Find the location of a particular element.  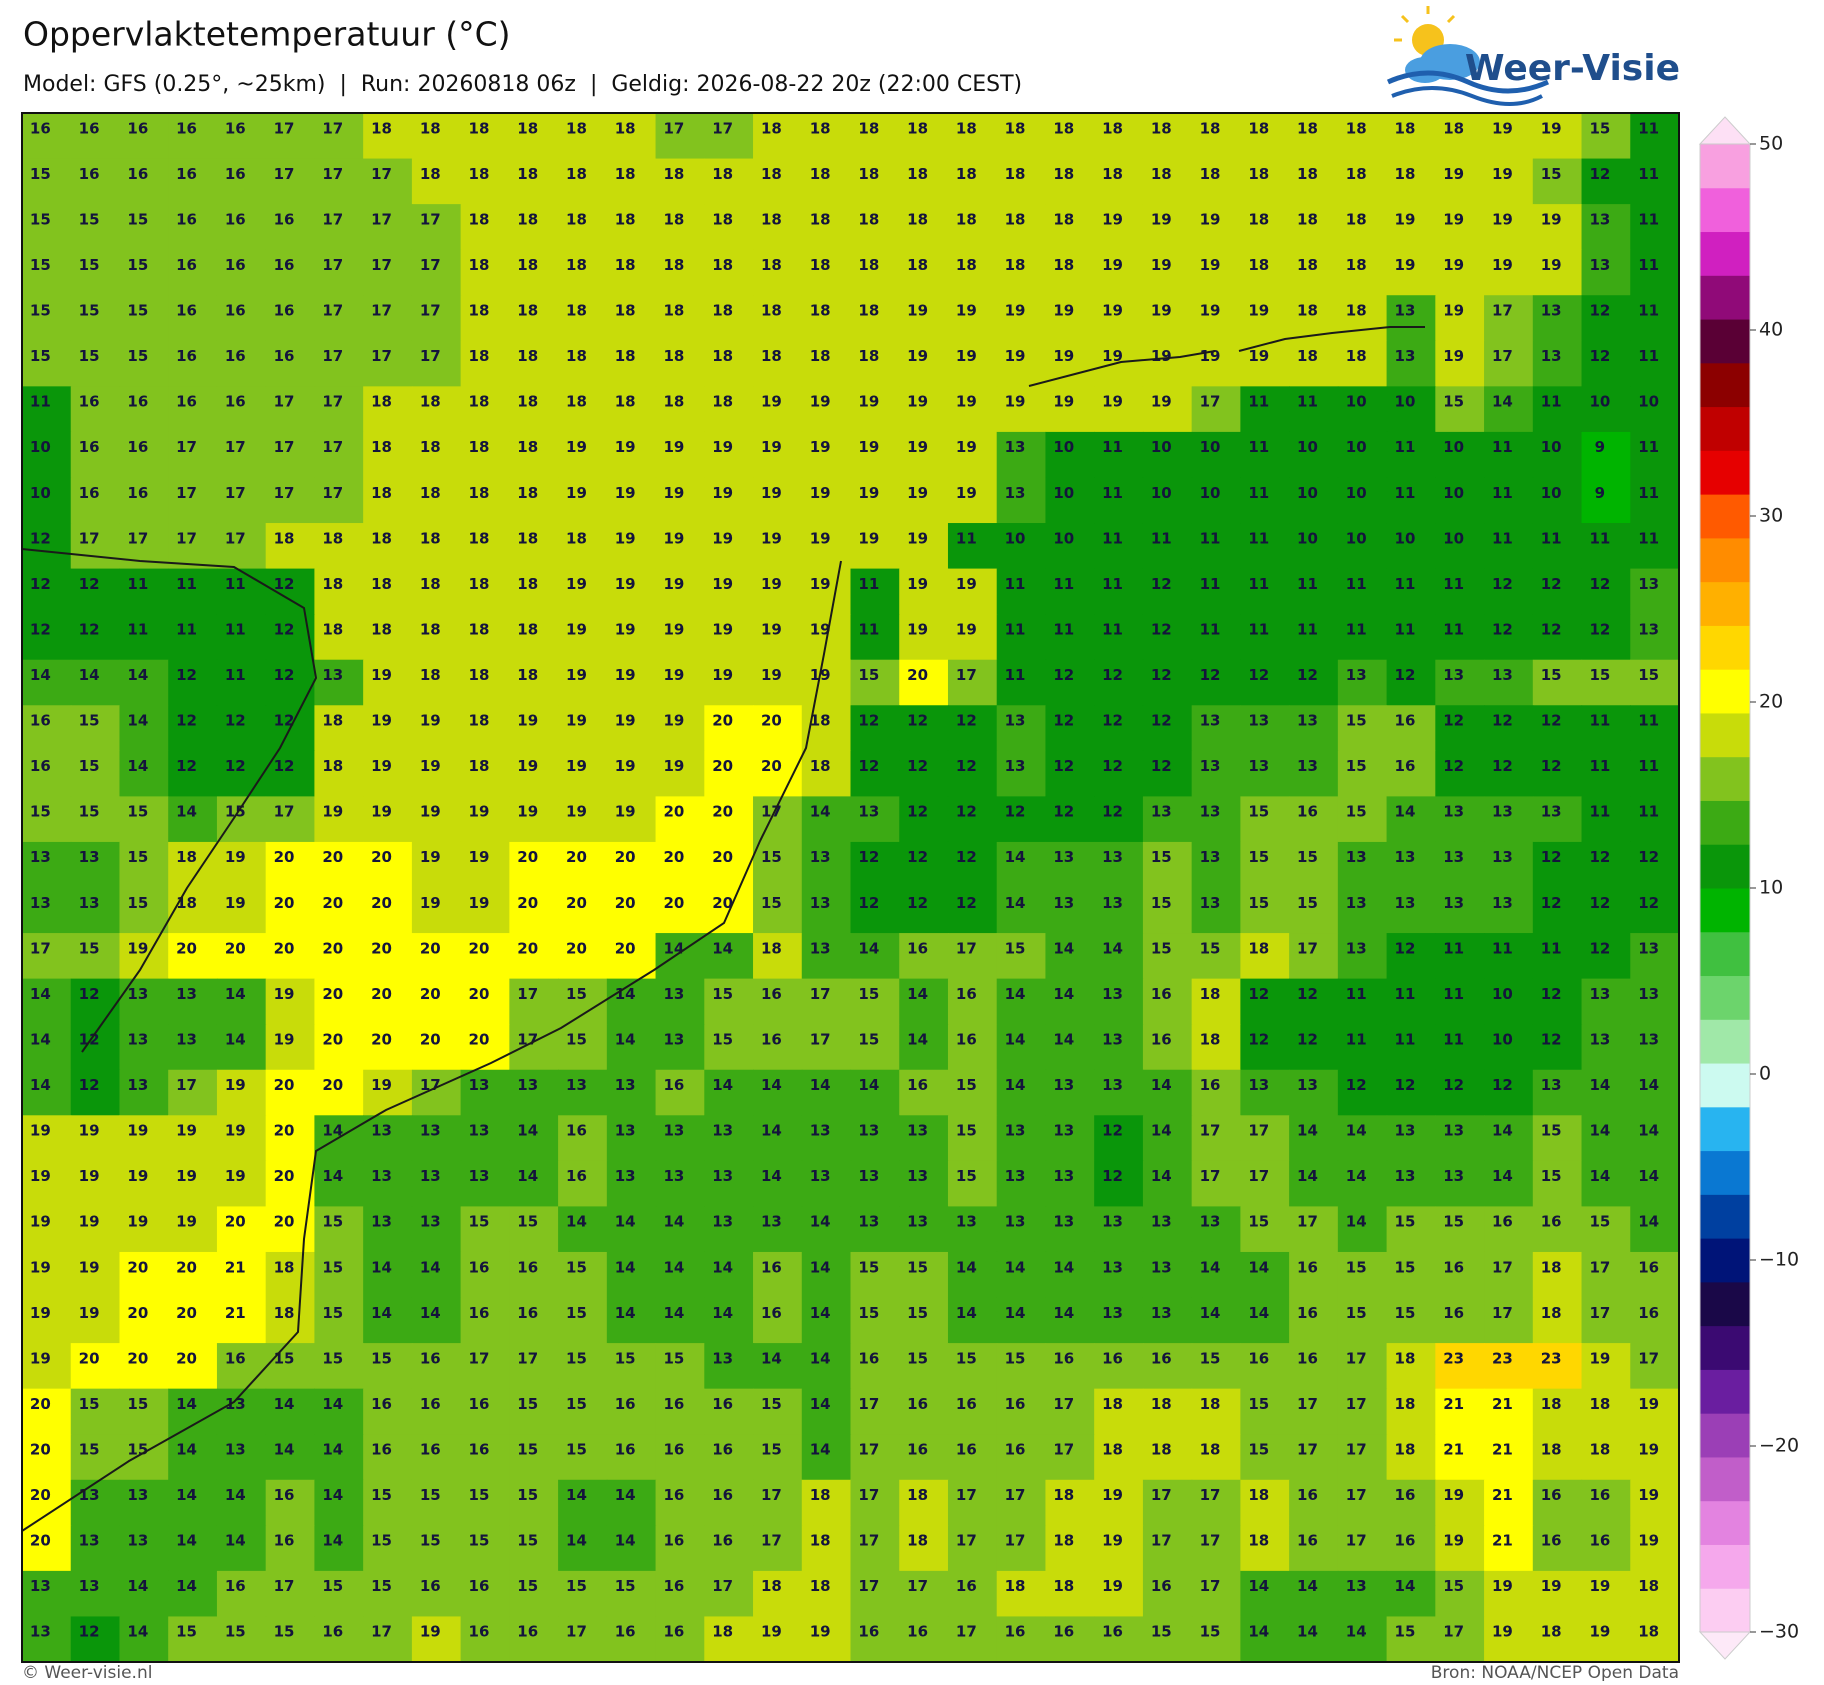

temperature-label: 20 is located at coordinates (137, 1267).